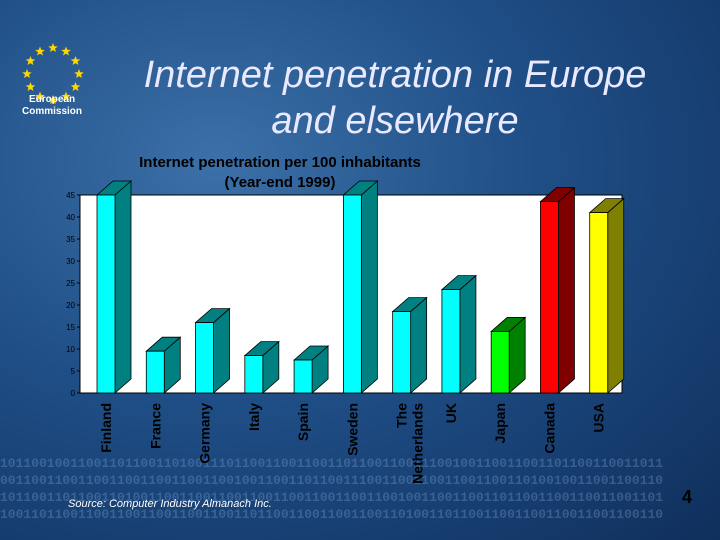 The height and width of the screenshot is (540, 720). What do you see at coordinates (599, 418) in the screenshot?
I see `x-tick-label: USA` at bounding box center [599, 418].